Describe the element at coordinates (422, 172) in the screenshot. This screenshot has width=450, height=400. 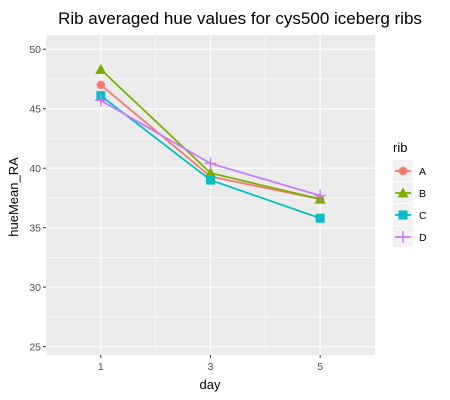
I see `legend-label: A` at that location.